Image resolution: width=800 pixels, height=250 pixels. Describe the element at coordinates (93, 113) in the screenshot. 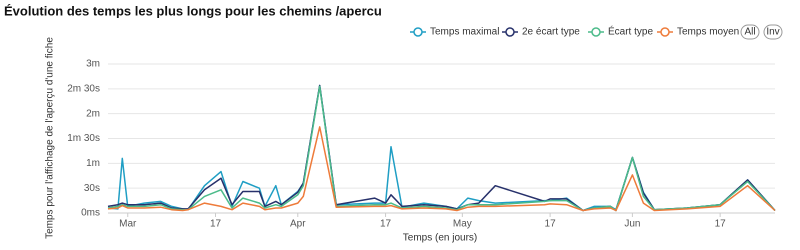

I see `y-tick-label: 2m` at that location.